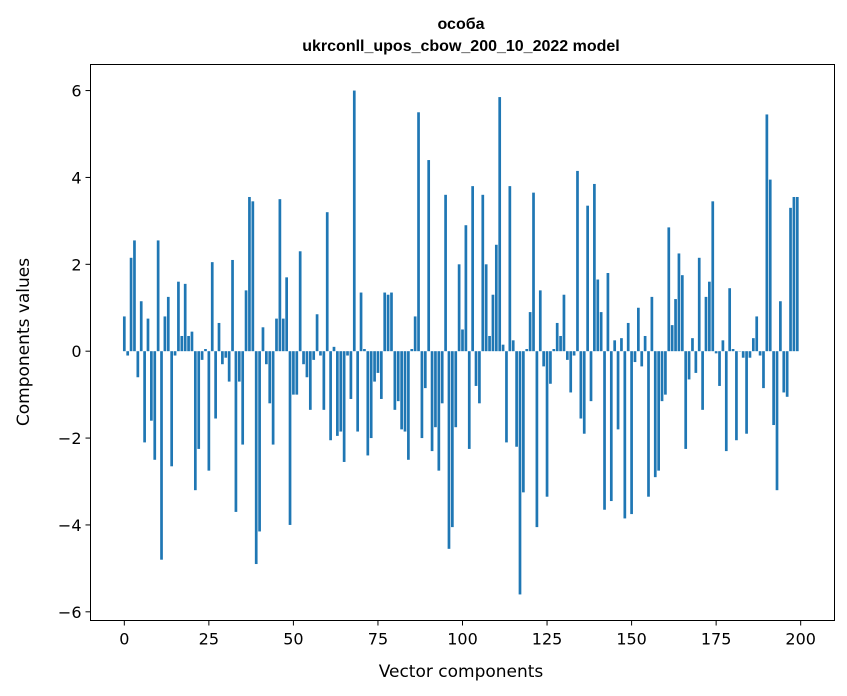  Describe the element at coordinates (378, 639) in the screenshot. I see `x-tick-label: 75` at that location.